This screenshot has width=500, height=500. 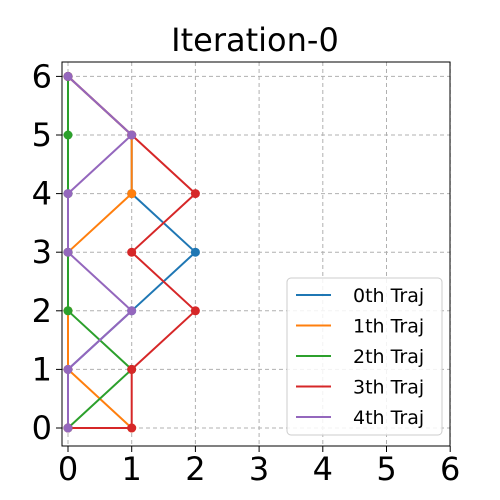 What do you see at coordinates (450, 469) in the screenshot?
I see `x-tick-label: 6` at bounding box center [450, 469].